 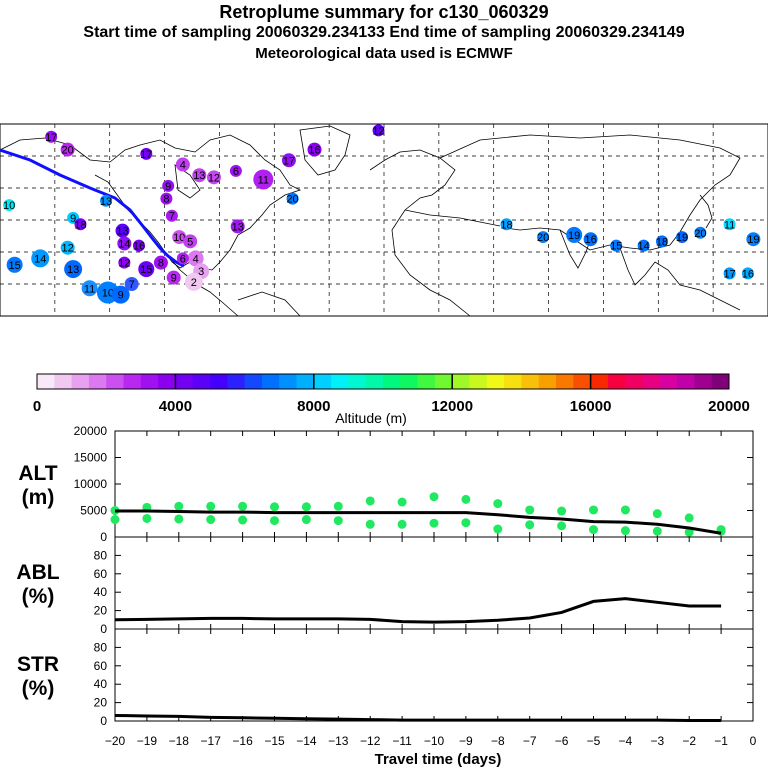 What do you see at coordinates (498, 741) in the screenshot?
I see `x-tick-label: −8` at bounding box center [498, 741].